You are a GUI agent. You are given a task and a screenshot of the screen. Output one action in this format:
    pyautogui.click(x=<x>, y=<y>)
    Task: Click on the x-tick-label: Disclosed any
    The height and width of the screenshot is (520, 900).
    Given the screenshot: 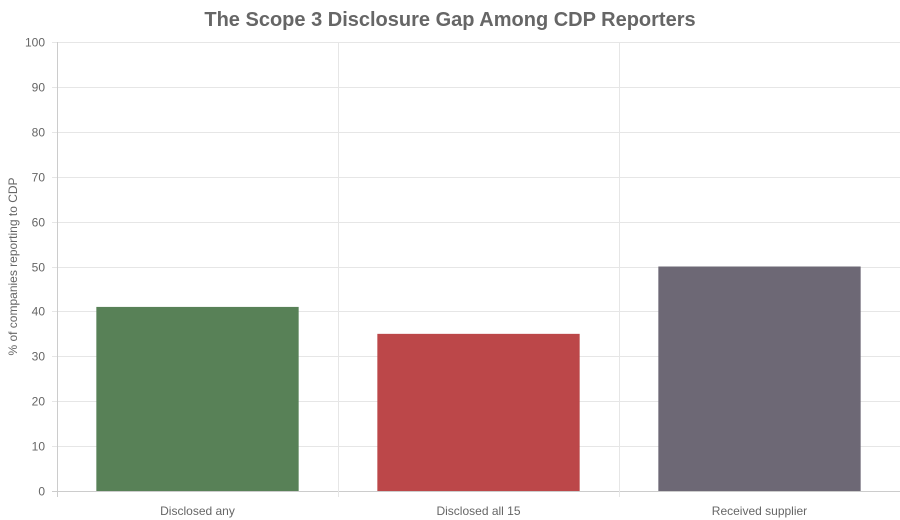 What is the action you would take?
    pyautogui.click(x=197, y=511)
    